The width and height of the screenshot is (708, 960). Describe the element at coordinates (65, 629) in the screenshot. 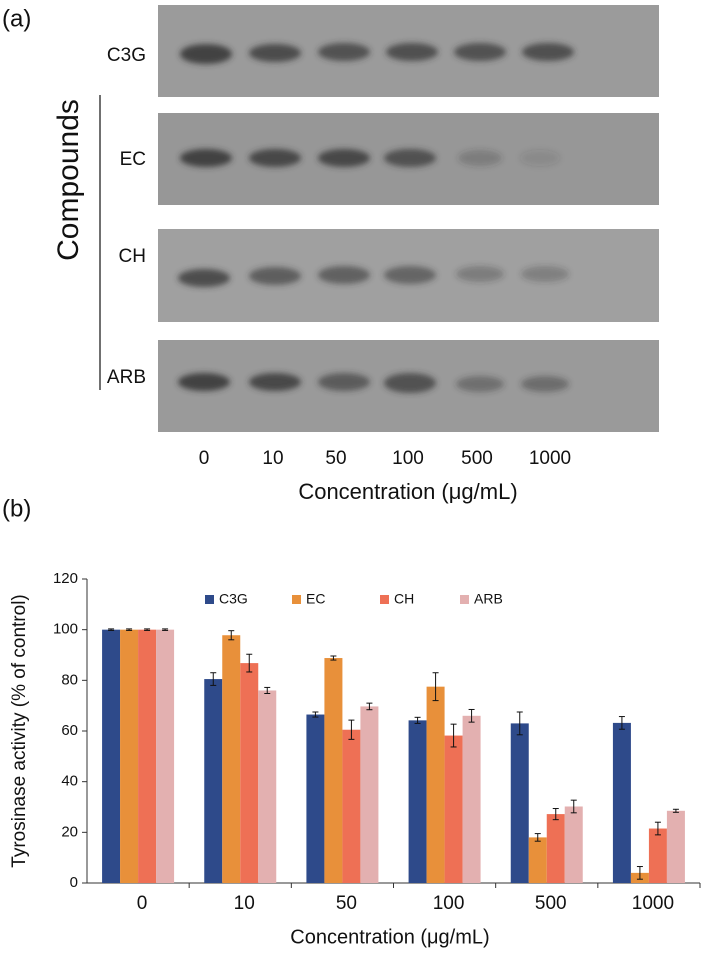

I see `y-tick-label: 100` at that location.